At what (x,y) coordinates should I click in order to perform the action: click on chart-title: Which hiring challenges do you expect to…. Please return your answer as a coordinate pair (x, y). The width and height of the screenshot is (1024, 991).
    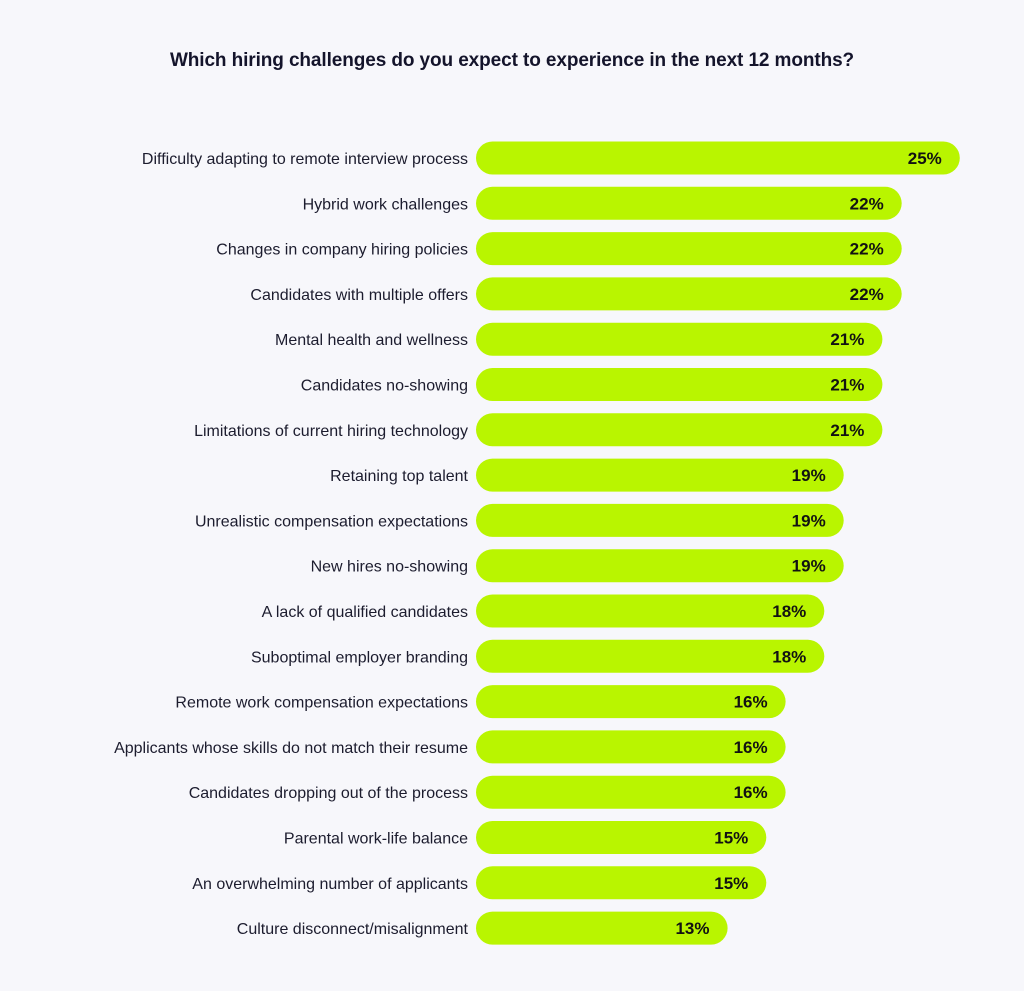
    Looking at the image, I should click on (512, 60).